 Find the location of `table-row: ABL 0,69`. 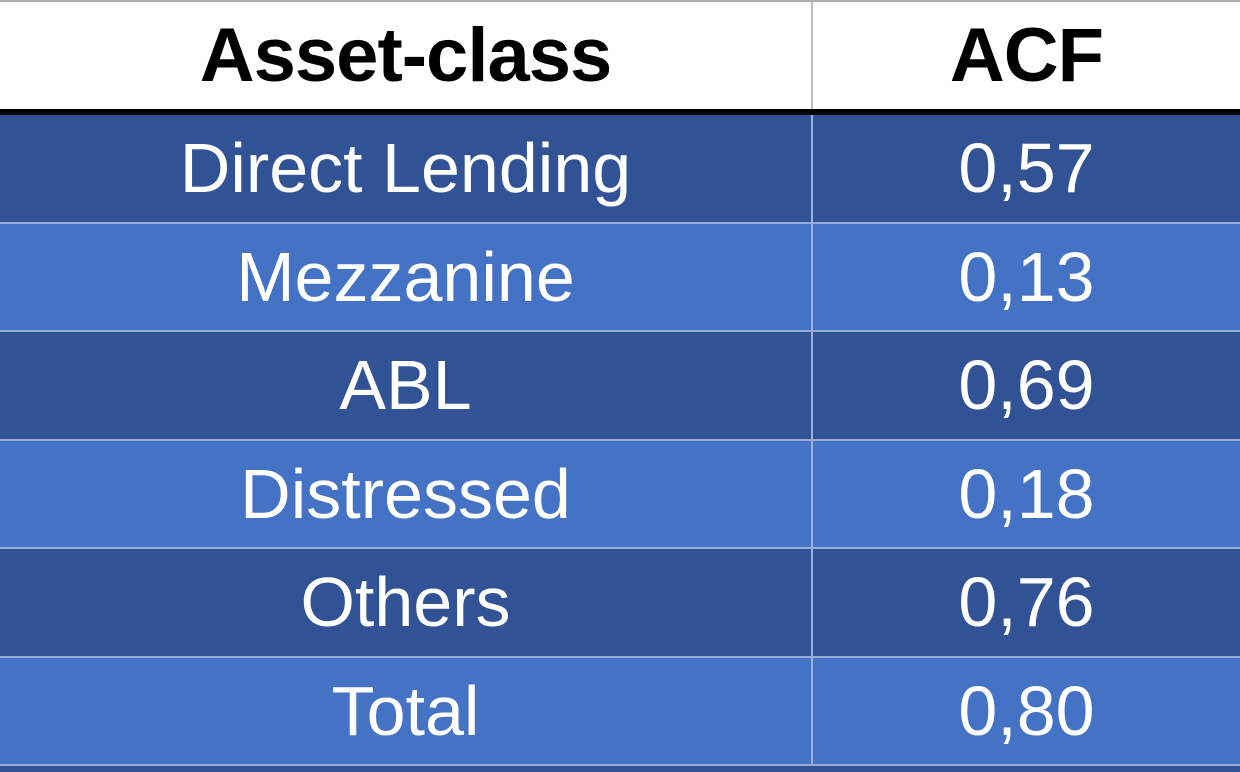

table-row: ABL 0,69 is located at coordinates (620, 386).